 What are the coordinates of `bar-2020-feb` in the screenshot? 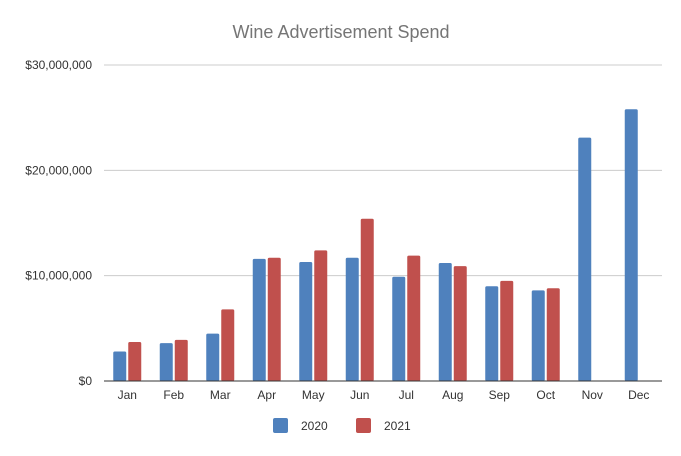 It's located at (166, 362).